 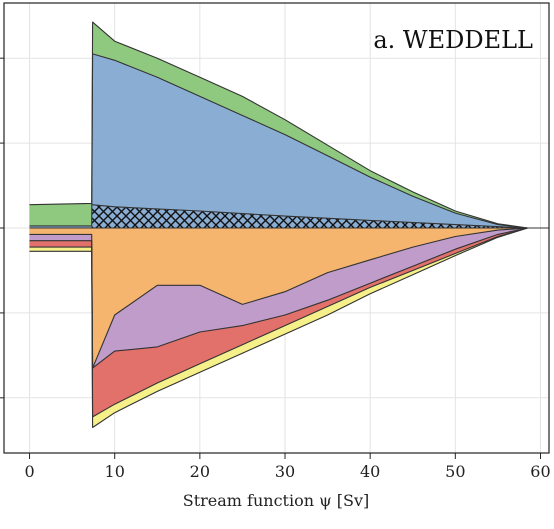 I want to click on y-axis, so click(x=2, y=228).